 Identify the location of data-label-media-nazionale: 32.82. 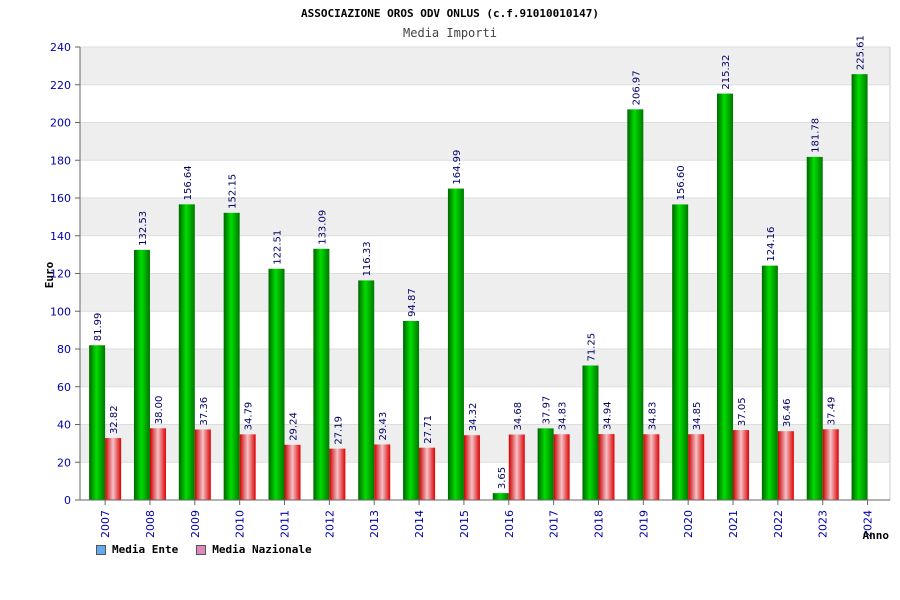
(114, 419).